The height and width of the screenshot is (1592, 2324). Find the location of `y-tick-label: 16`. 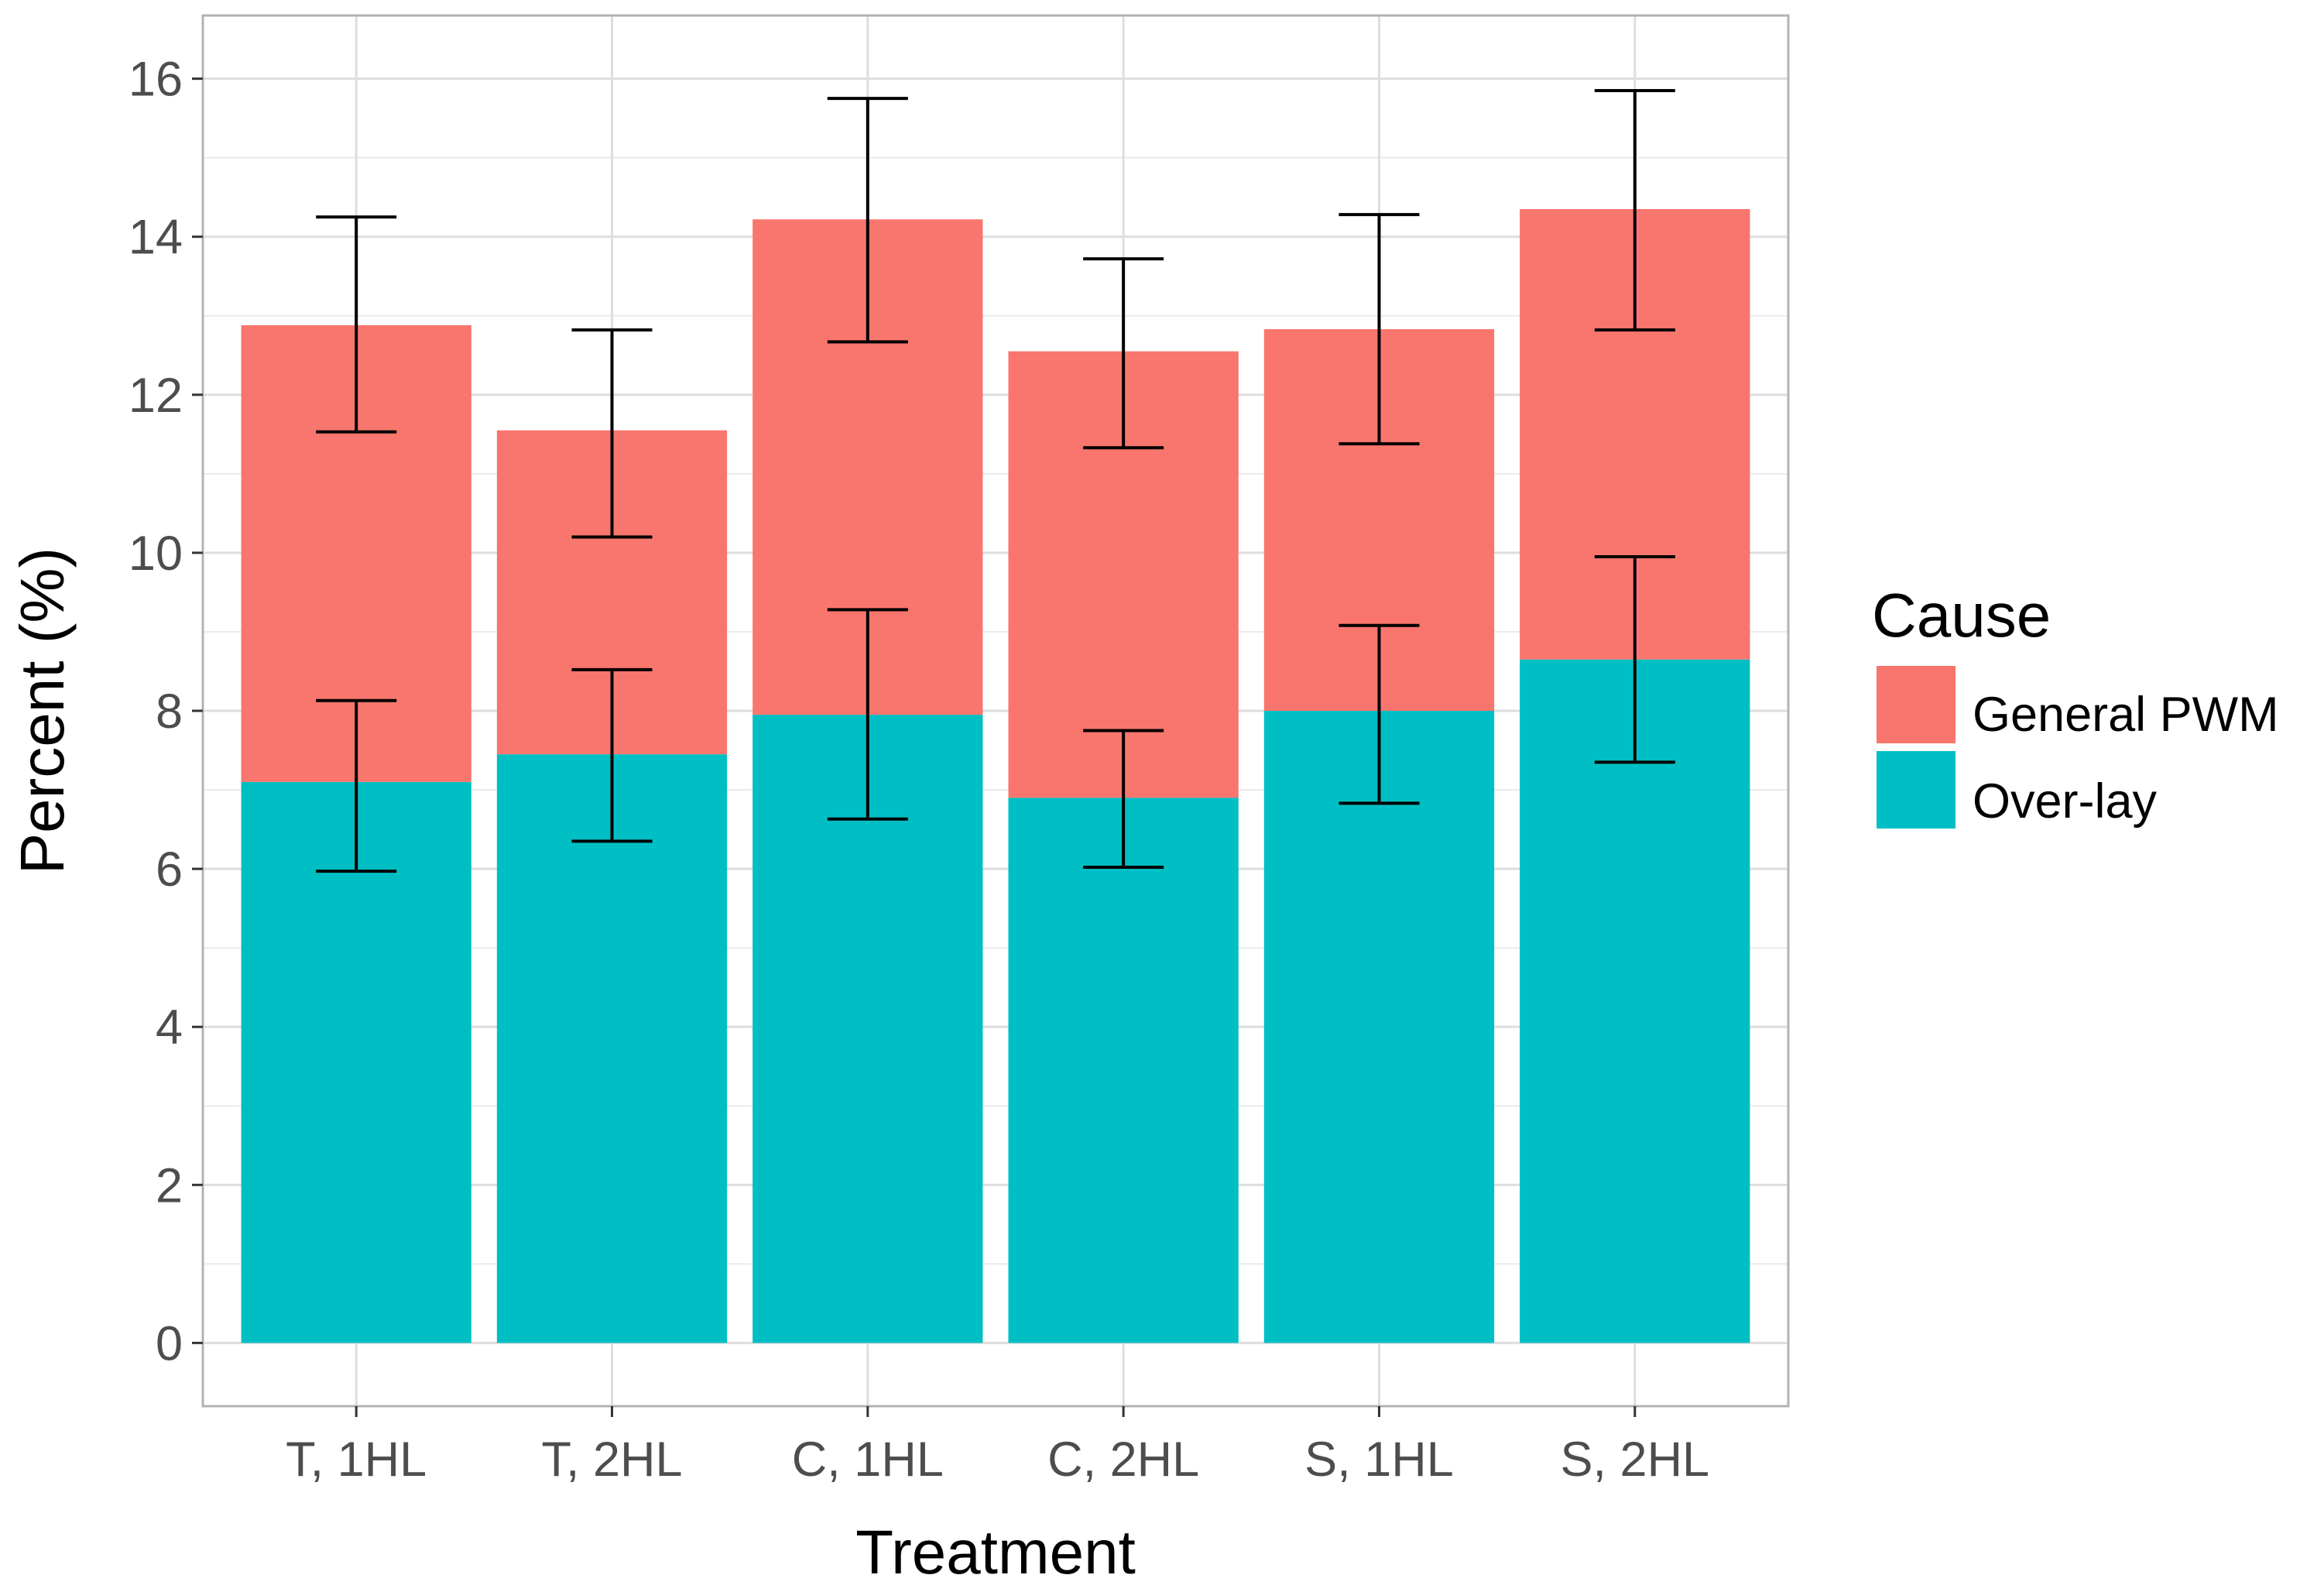

y-tick-label: 16 is located at coordinates (156, 80).